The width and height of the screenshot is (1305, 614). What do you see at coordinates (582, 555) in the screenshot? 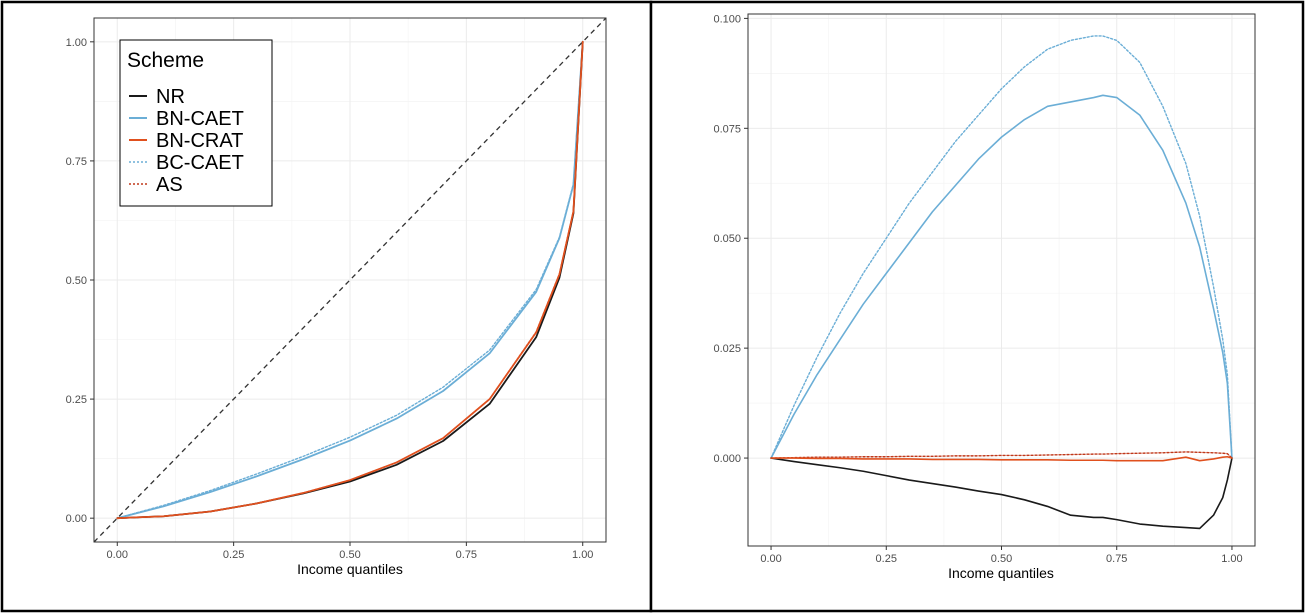
I see `left-x-tick-label: 1.00` at bounding box center [582, 555].